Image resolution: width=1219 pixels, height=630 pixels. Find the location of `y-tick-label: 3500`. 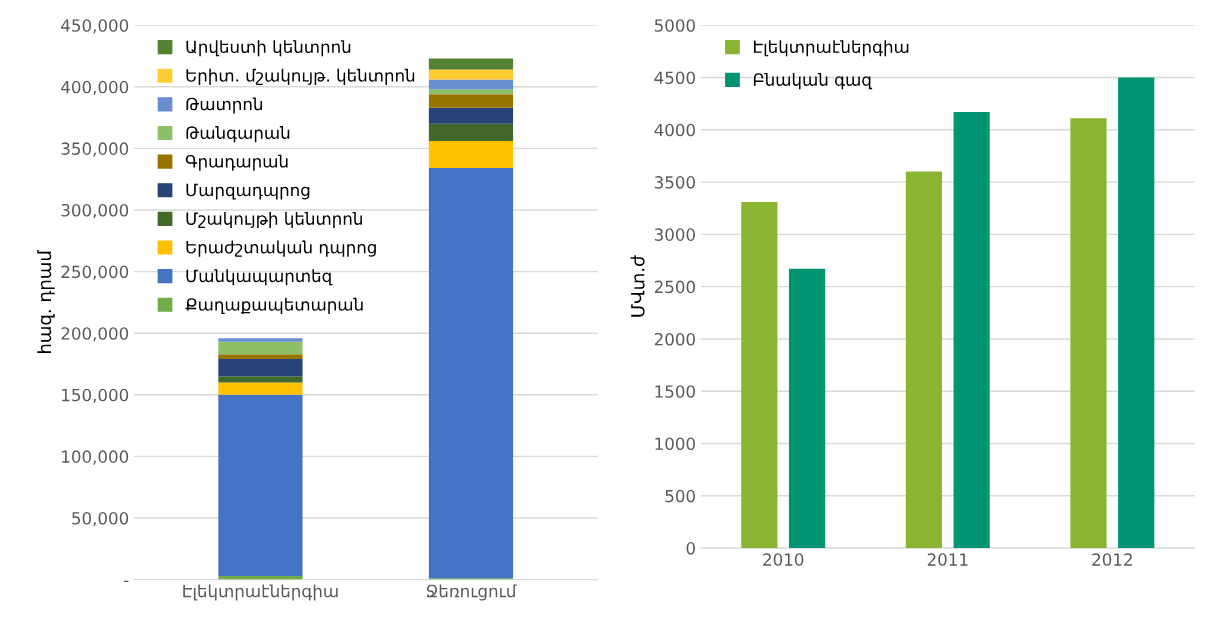

y-tick-label: 3500 is located at coordinates (674, 182).